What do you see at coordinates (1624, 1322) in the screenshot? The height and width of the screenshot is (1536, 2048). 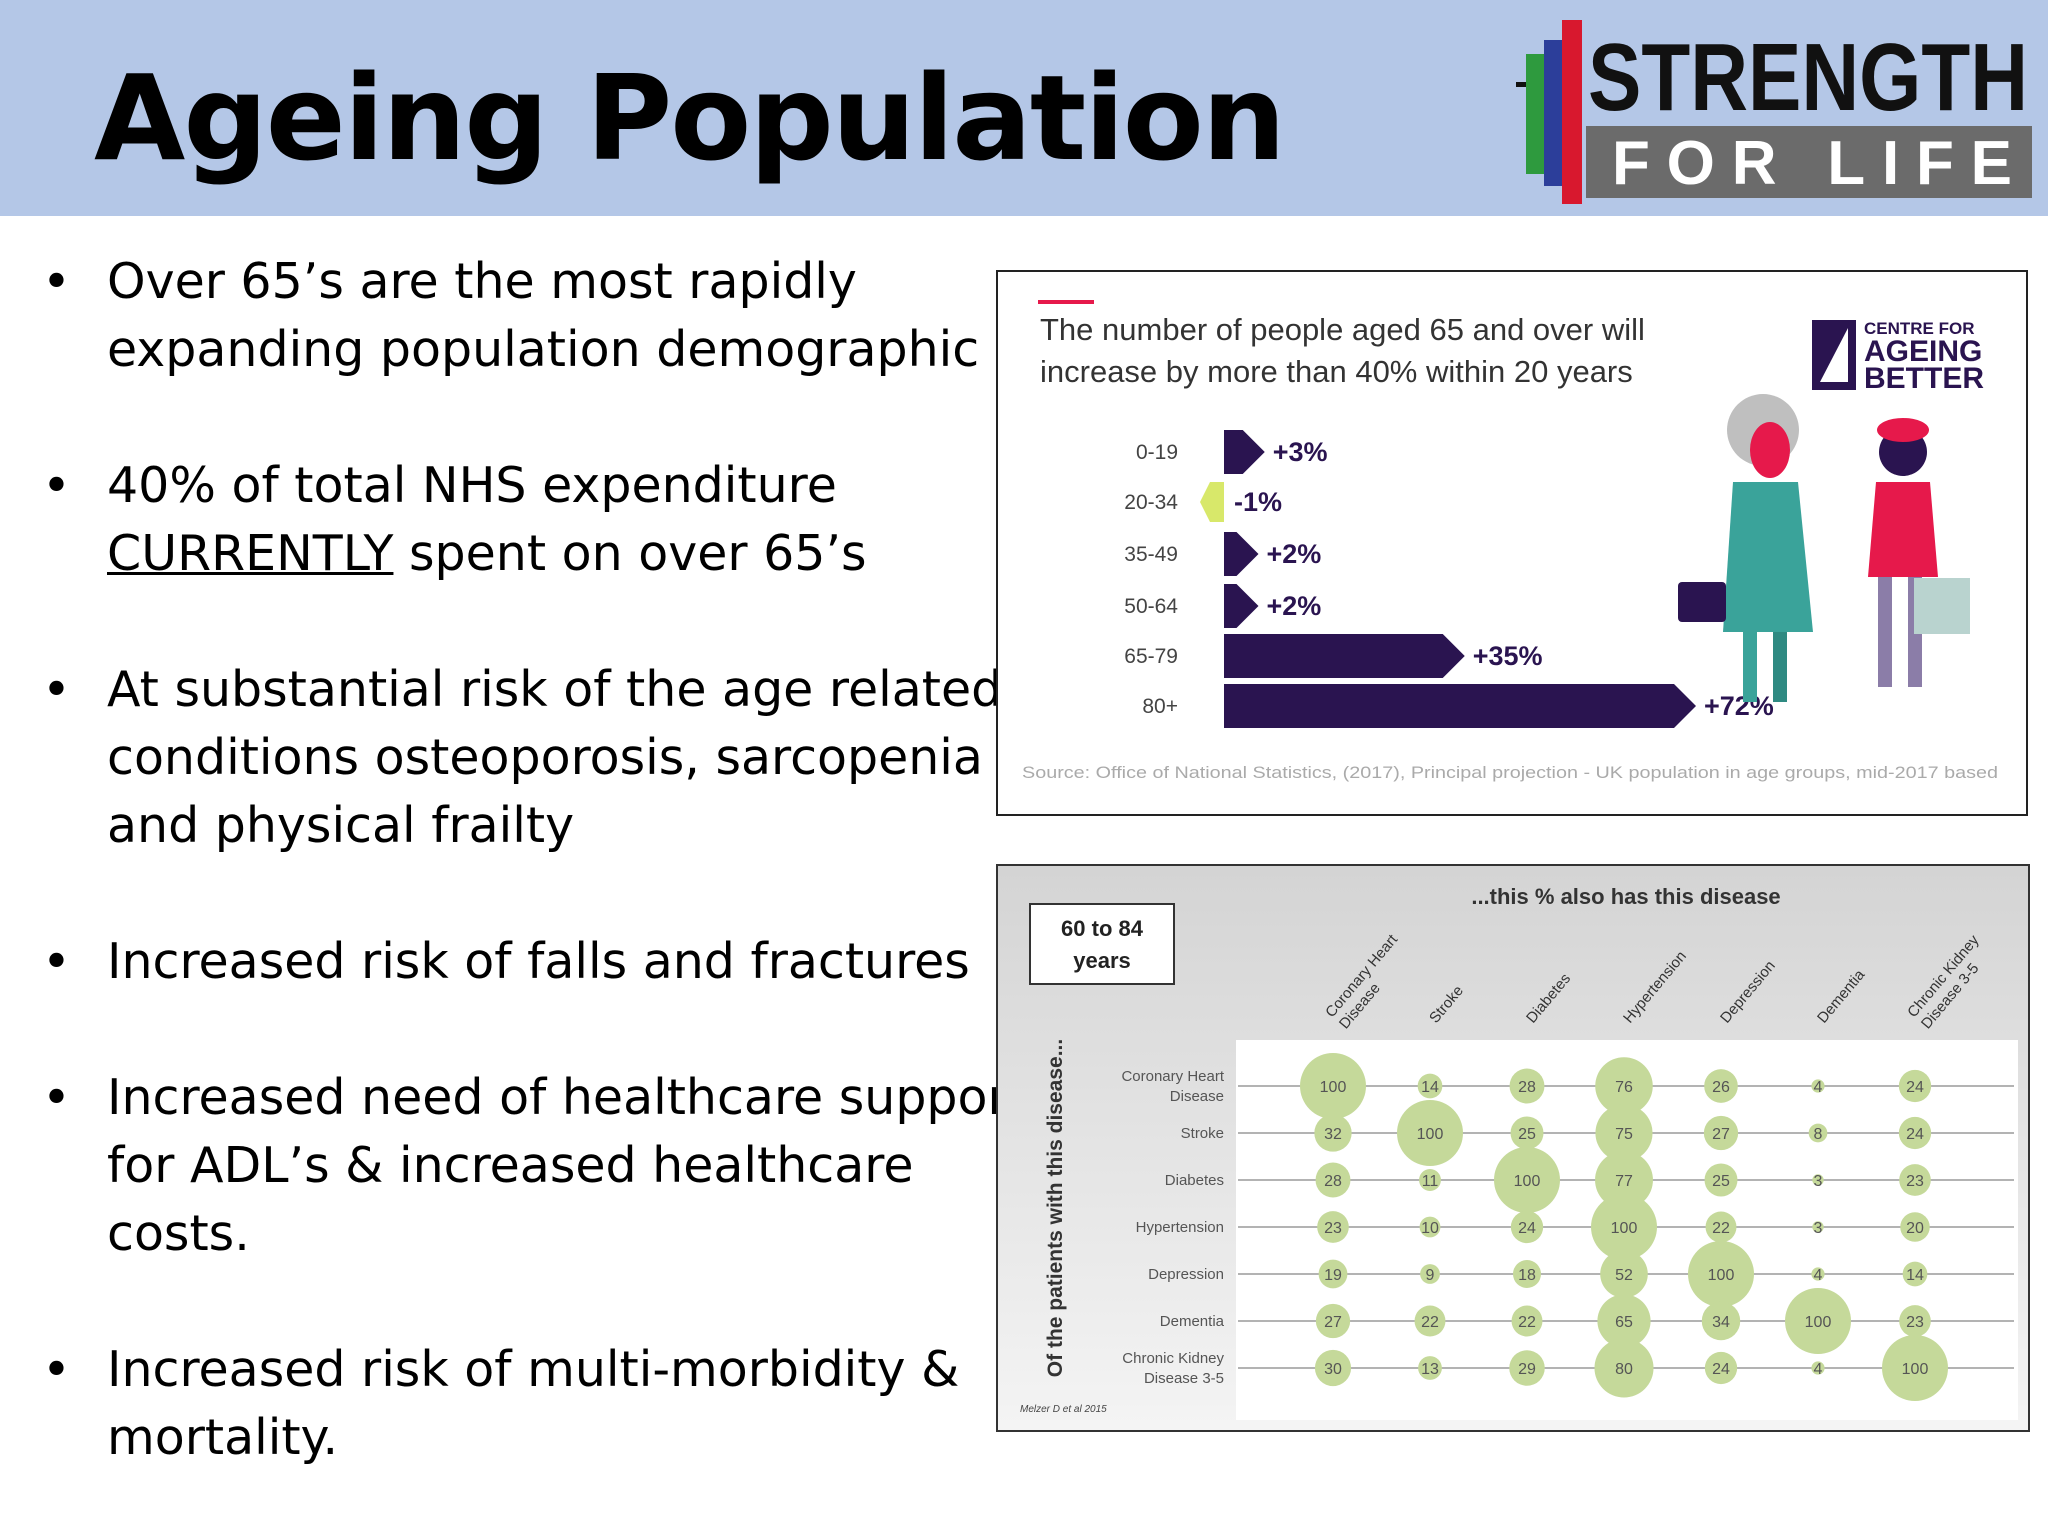 I see `bubble-value: 65` at bounding box center [1624, 1322].